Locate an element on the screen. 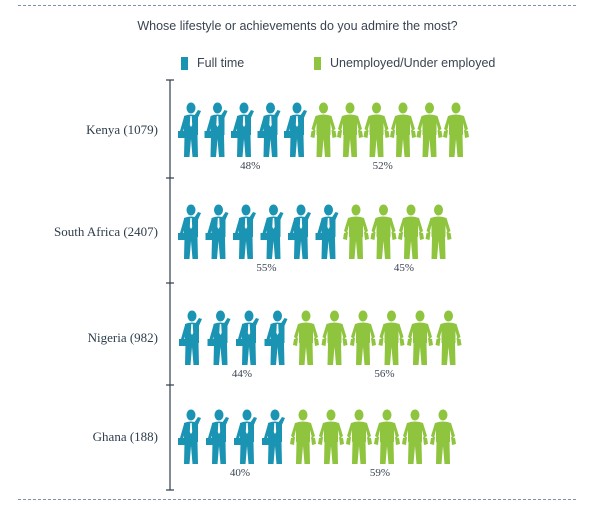 The image size is (595, 509). pct-label-full-time: 40% is located at coordinates (240, 473).